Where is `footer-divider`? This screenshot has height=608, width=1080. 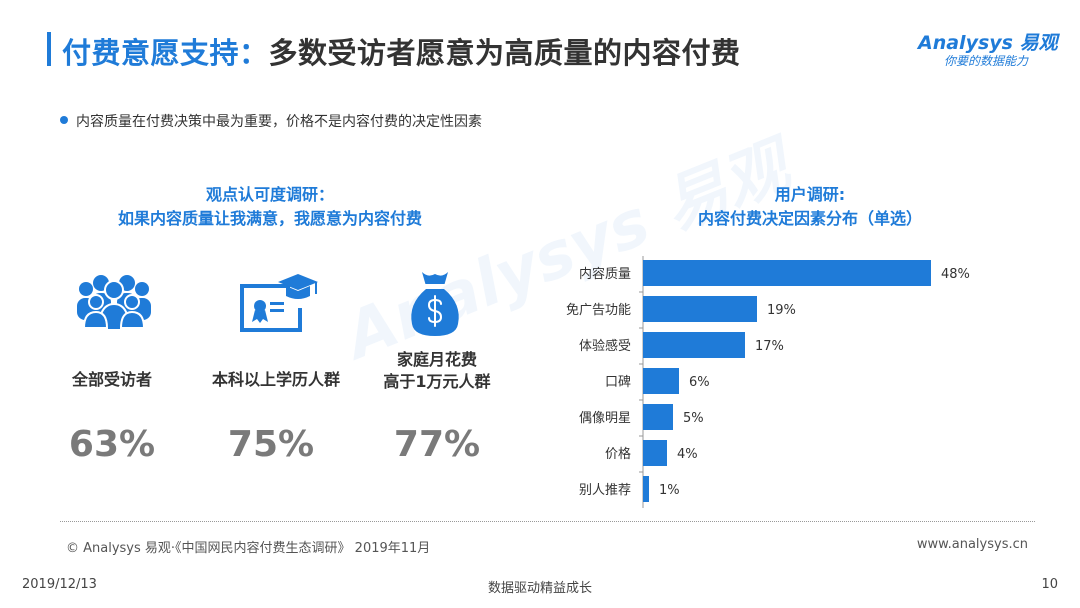
footer-divider is located at coordinates (547, 521).